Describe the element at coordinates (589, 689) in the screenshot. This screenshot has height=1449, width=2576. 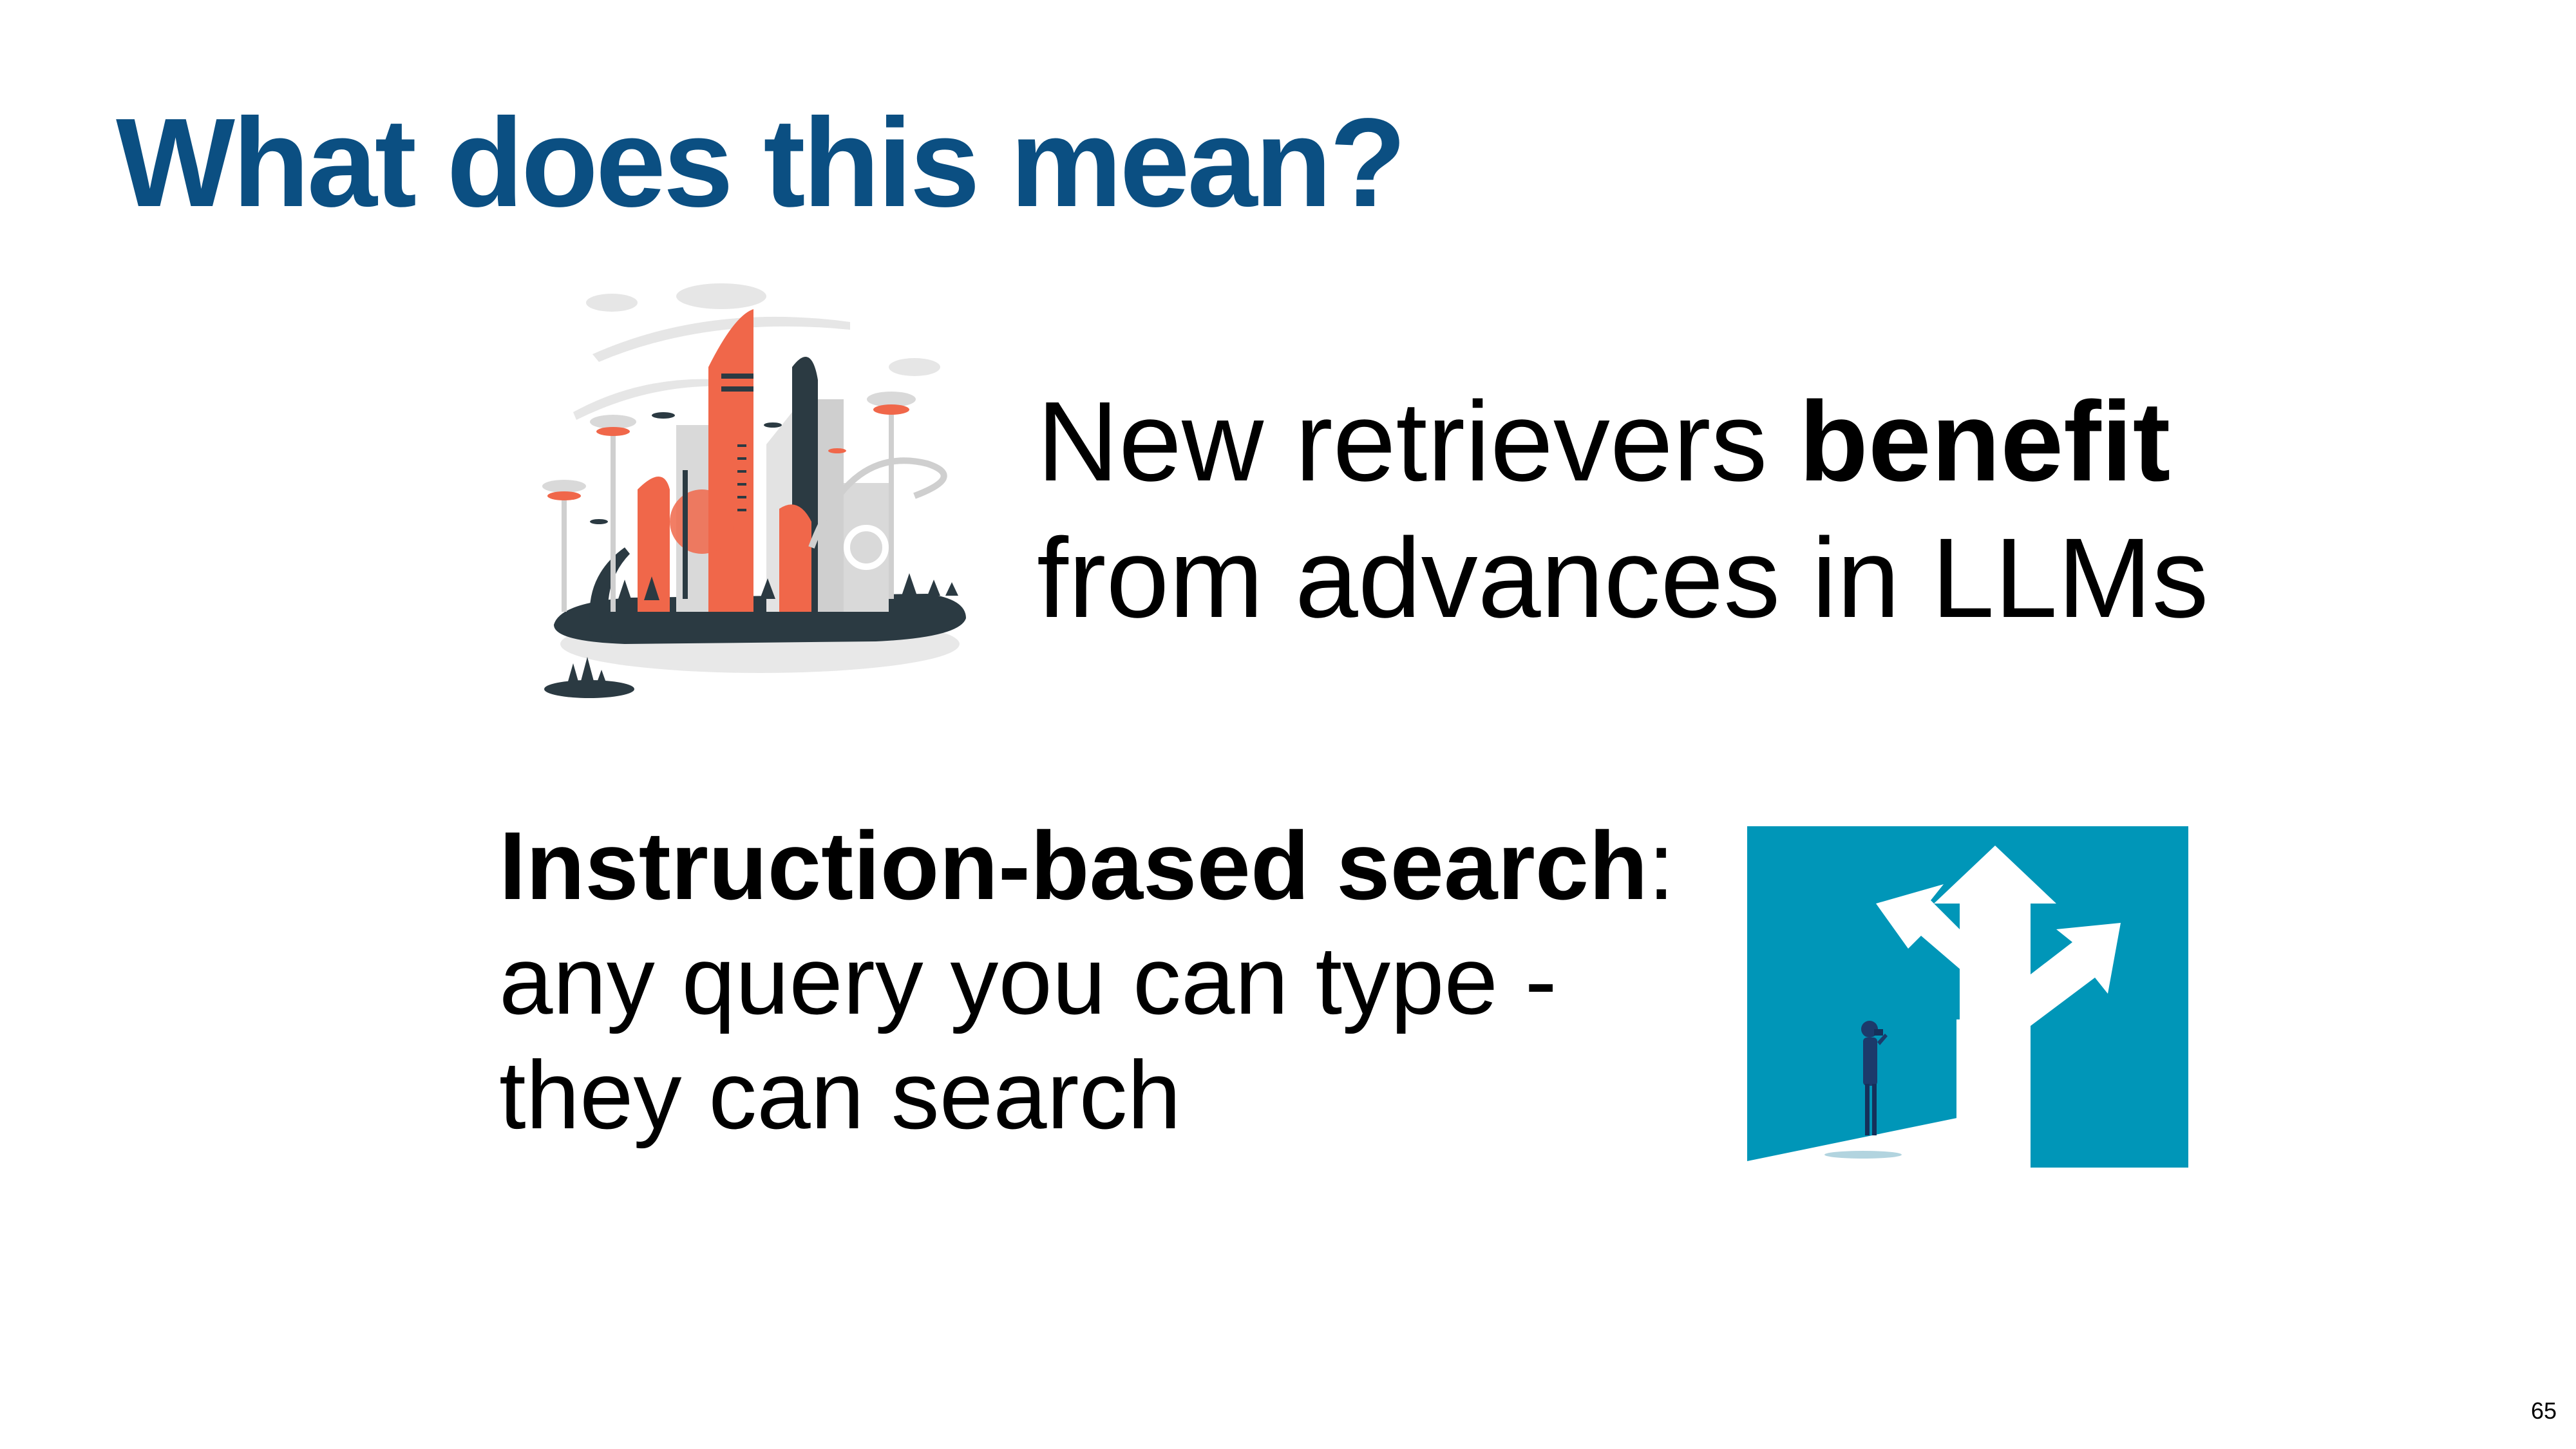
I see `small-island` at that location.